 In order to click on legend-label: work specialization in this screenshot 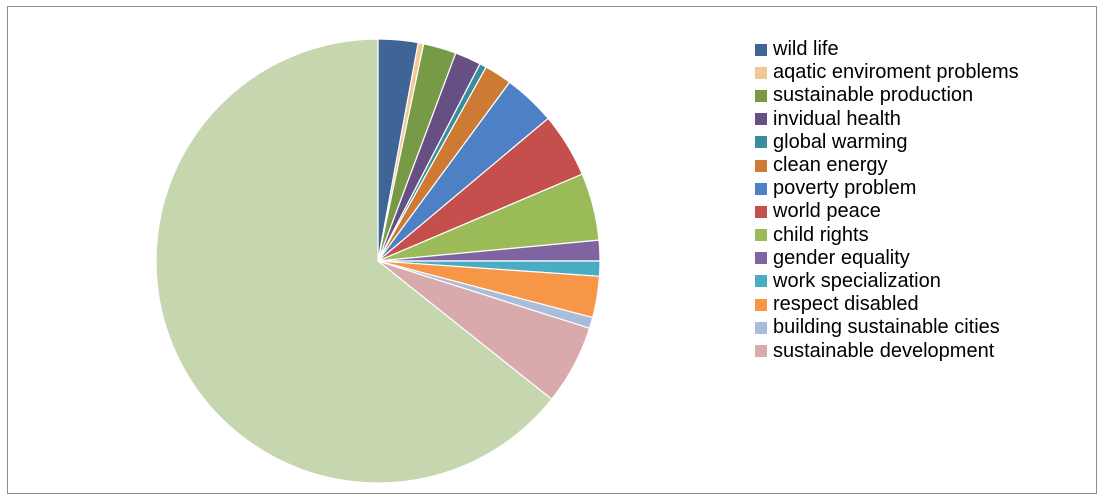, I will do `click(857, 280)`.